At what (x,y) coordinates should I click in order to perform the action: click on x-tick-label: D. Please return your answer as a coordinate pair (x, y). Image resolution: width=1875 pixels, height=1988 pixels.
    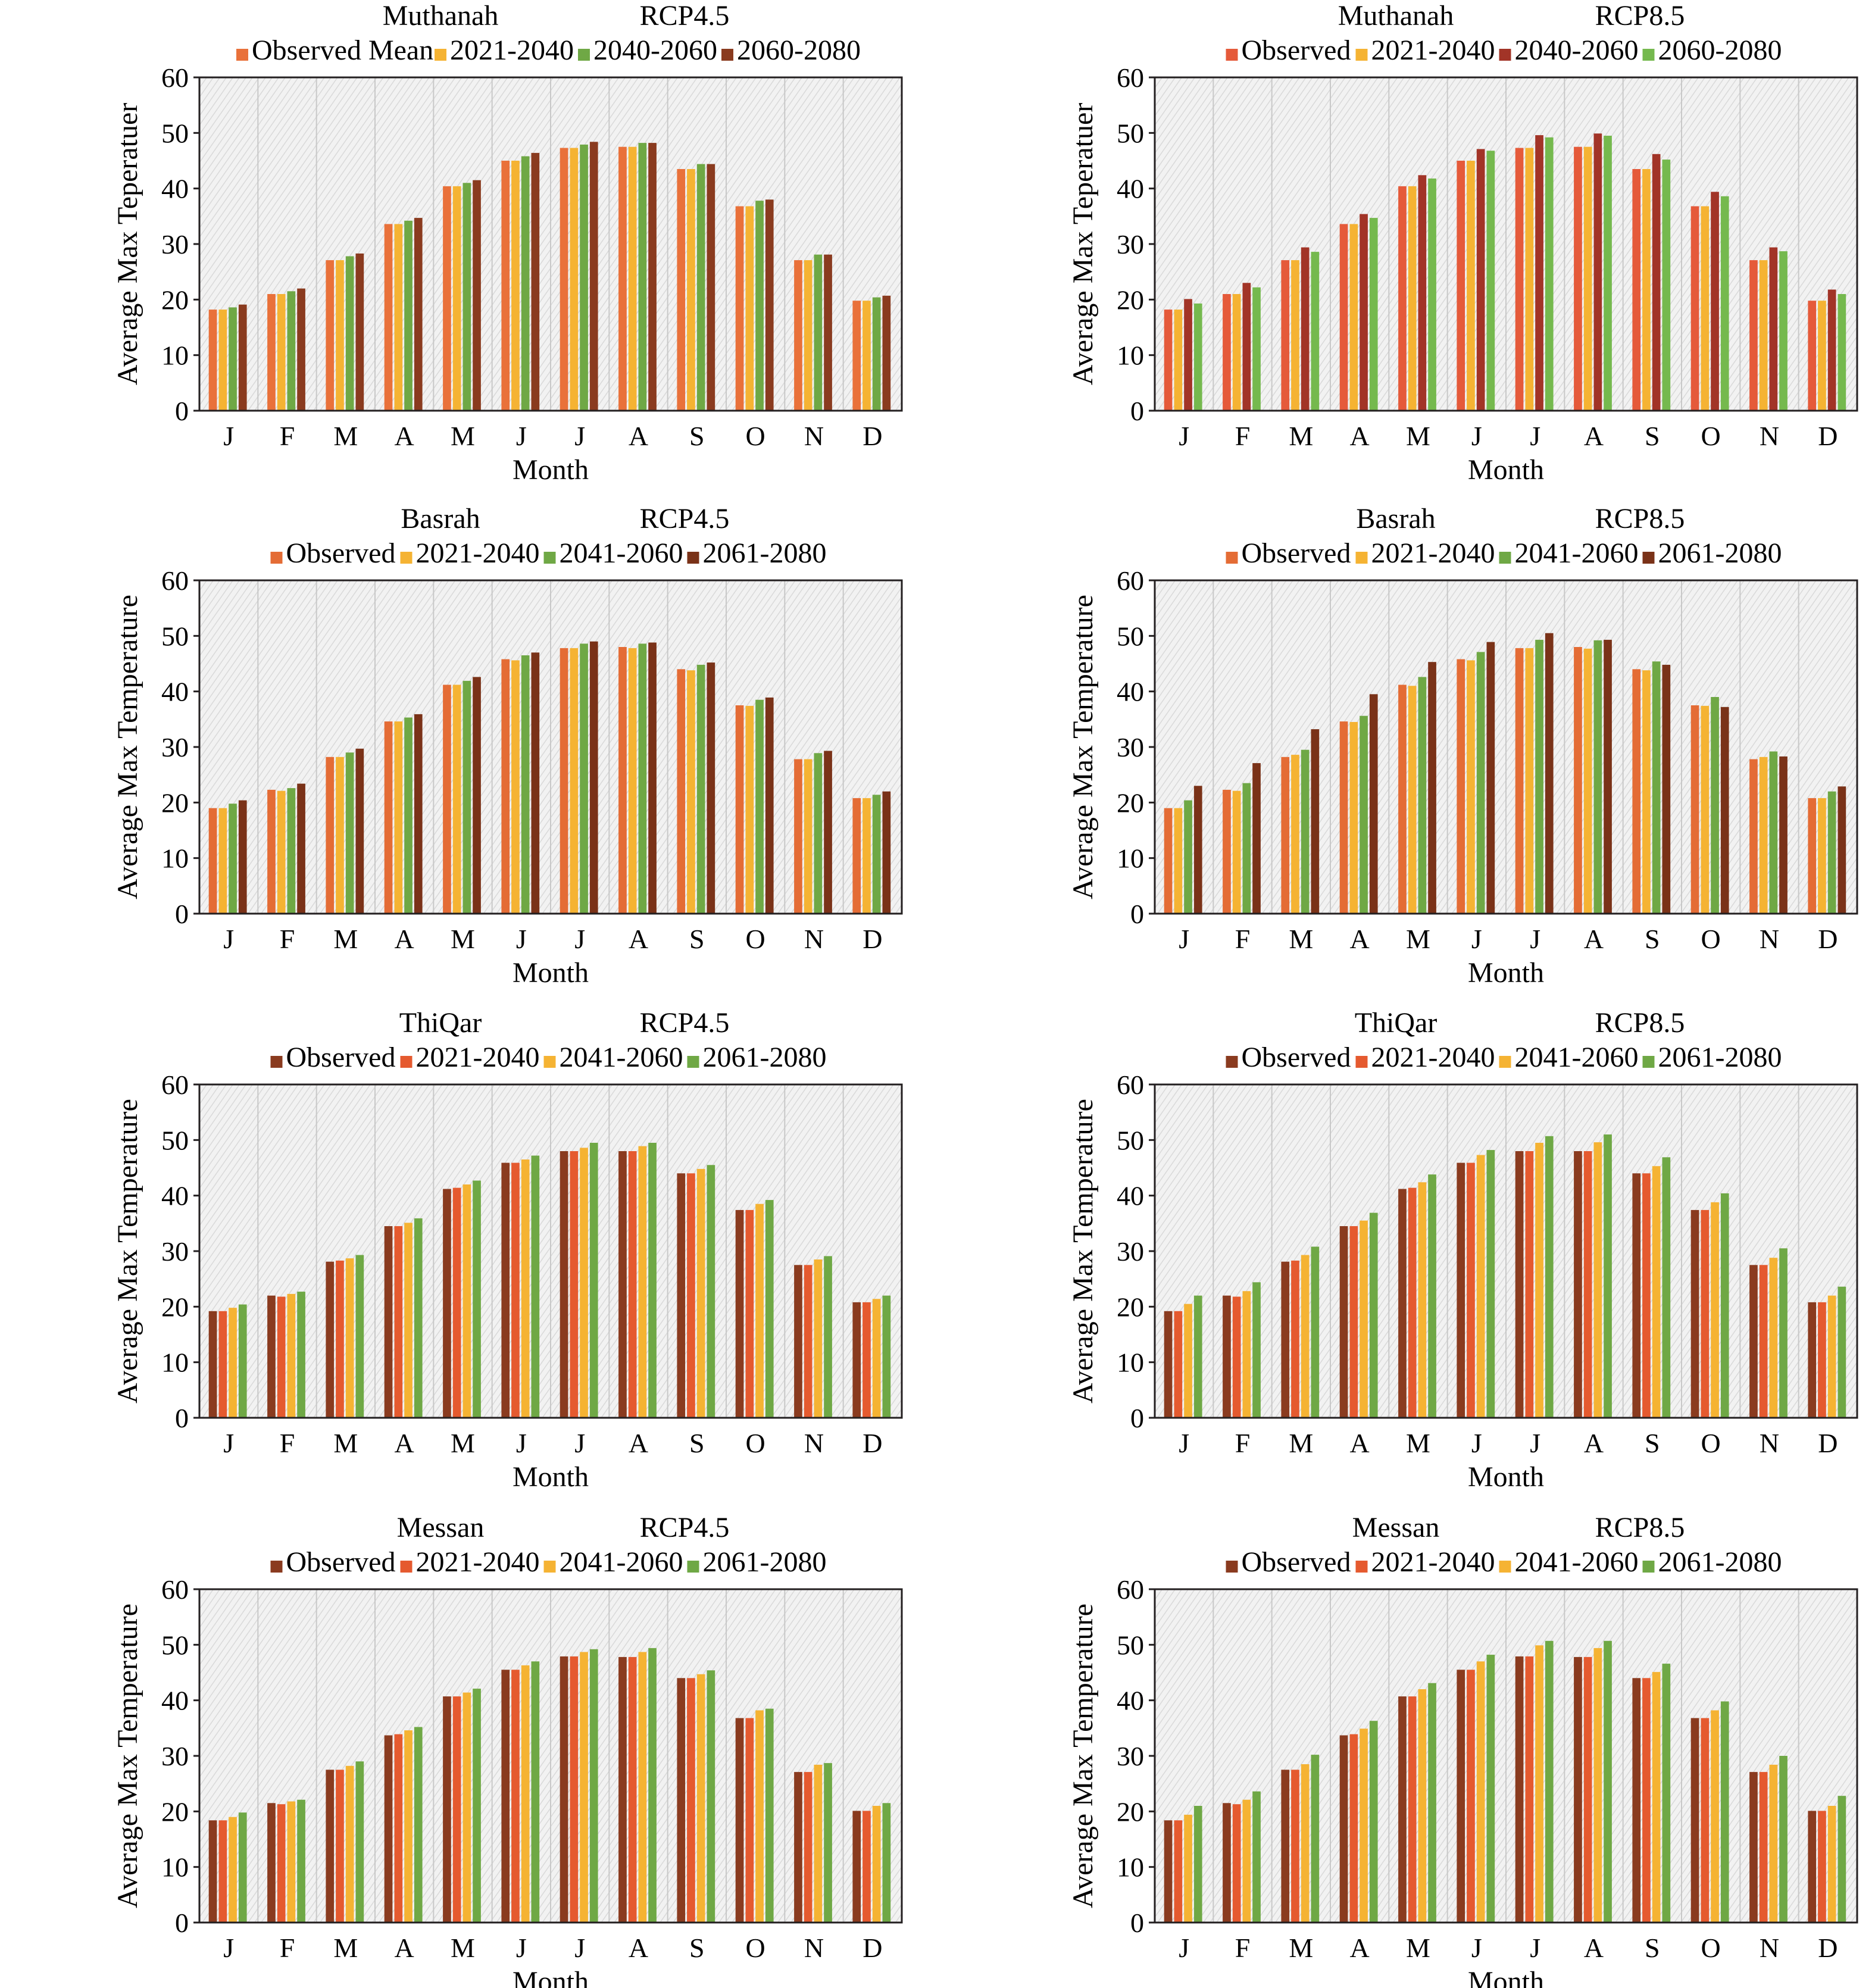
    Looking at the image, I should click on (872, 939).